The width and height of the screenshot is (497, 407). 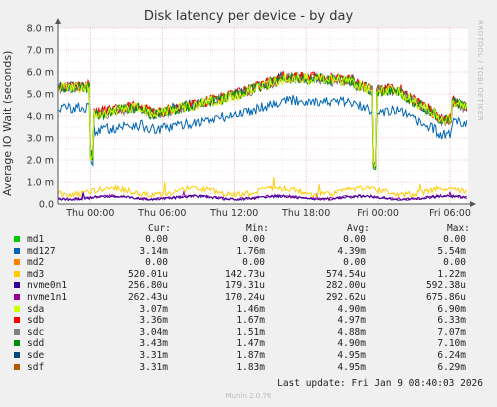 I want to click on legend-cur: 3.43m, so click(x=153, y=344).